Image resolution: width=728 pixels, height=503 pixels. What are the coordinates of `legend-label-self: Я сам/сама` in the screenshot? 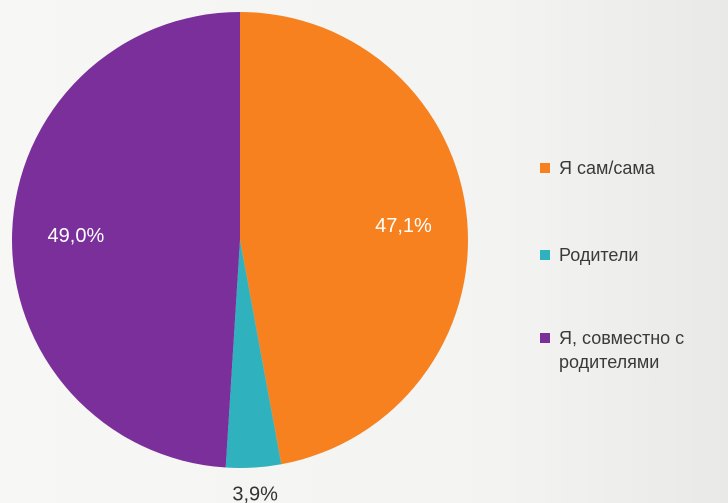 It's located at (607, 168).